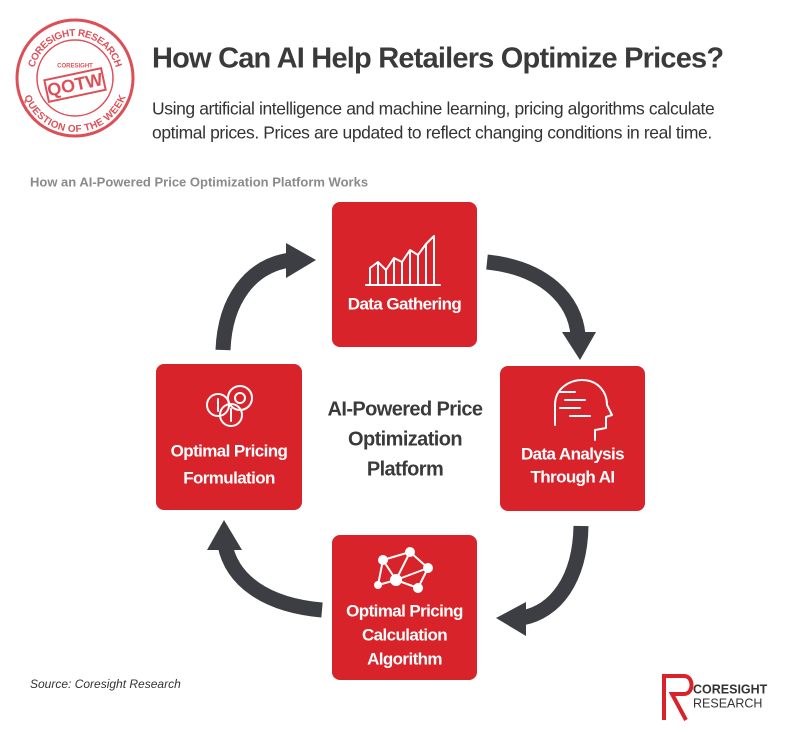 The image size is (800, 741). Describe the element at coordinates (75, 85) in the screenshot. I see `stamp-box` at that location.